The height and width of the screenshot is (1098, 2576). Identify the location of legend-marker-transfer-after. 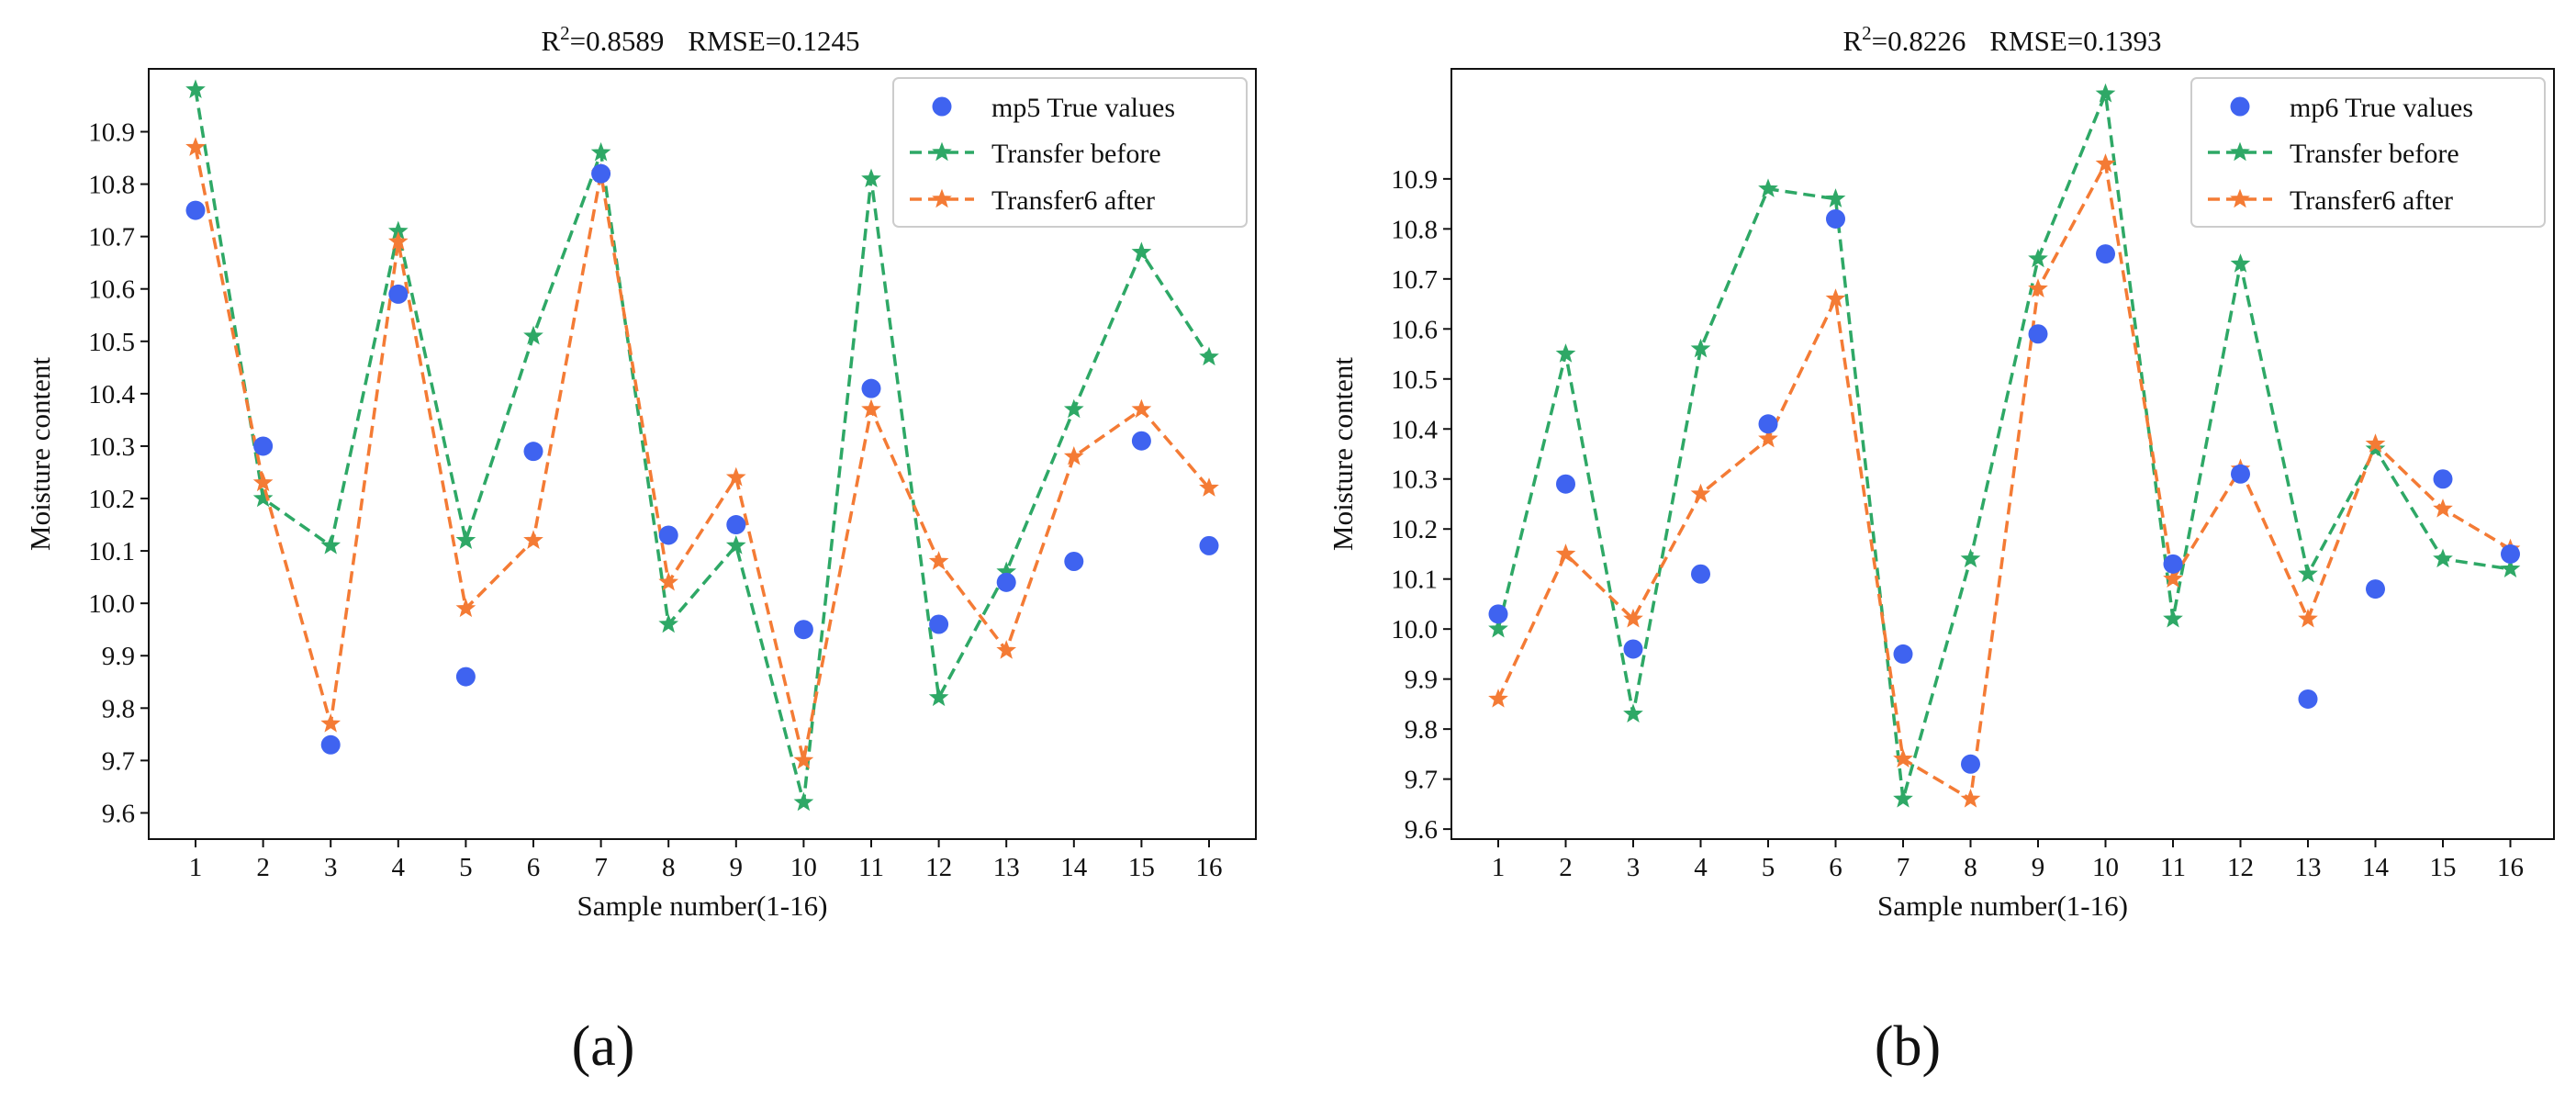
(2240, 198).